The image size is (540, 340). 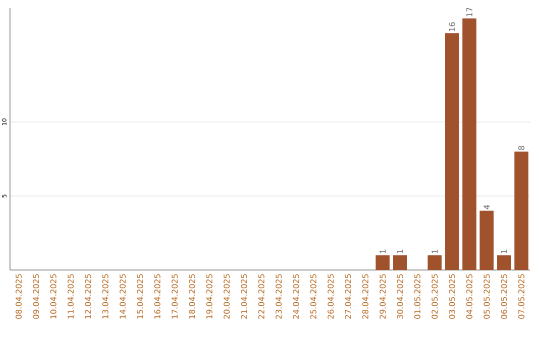 What do you see at coordinates (521, 148) in the screenshot?
I see `data-label: 8` at bounding box center [521, 148].